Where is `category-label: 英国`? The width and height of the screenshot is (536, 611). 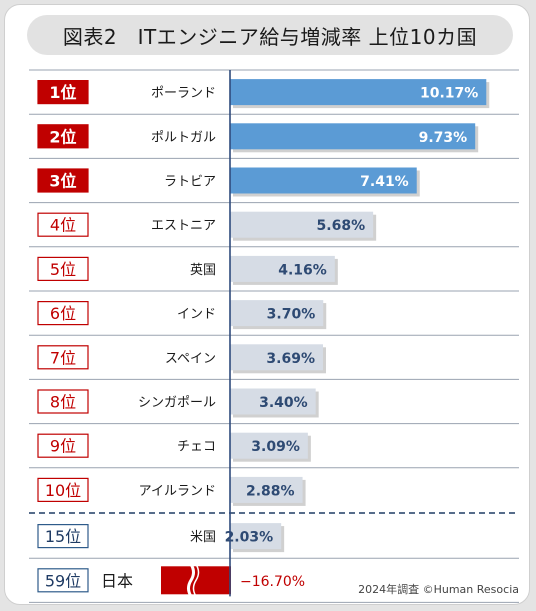
category-label: 英国 is located at coordinates (203, 270).